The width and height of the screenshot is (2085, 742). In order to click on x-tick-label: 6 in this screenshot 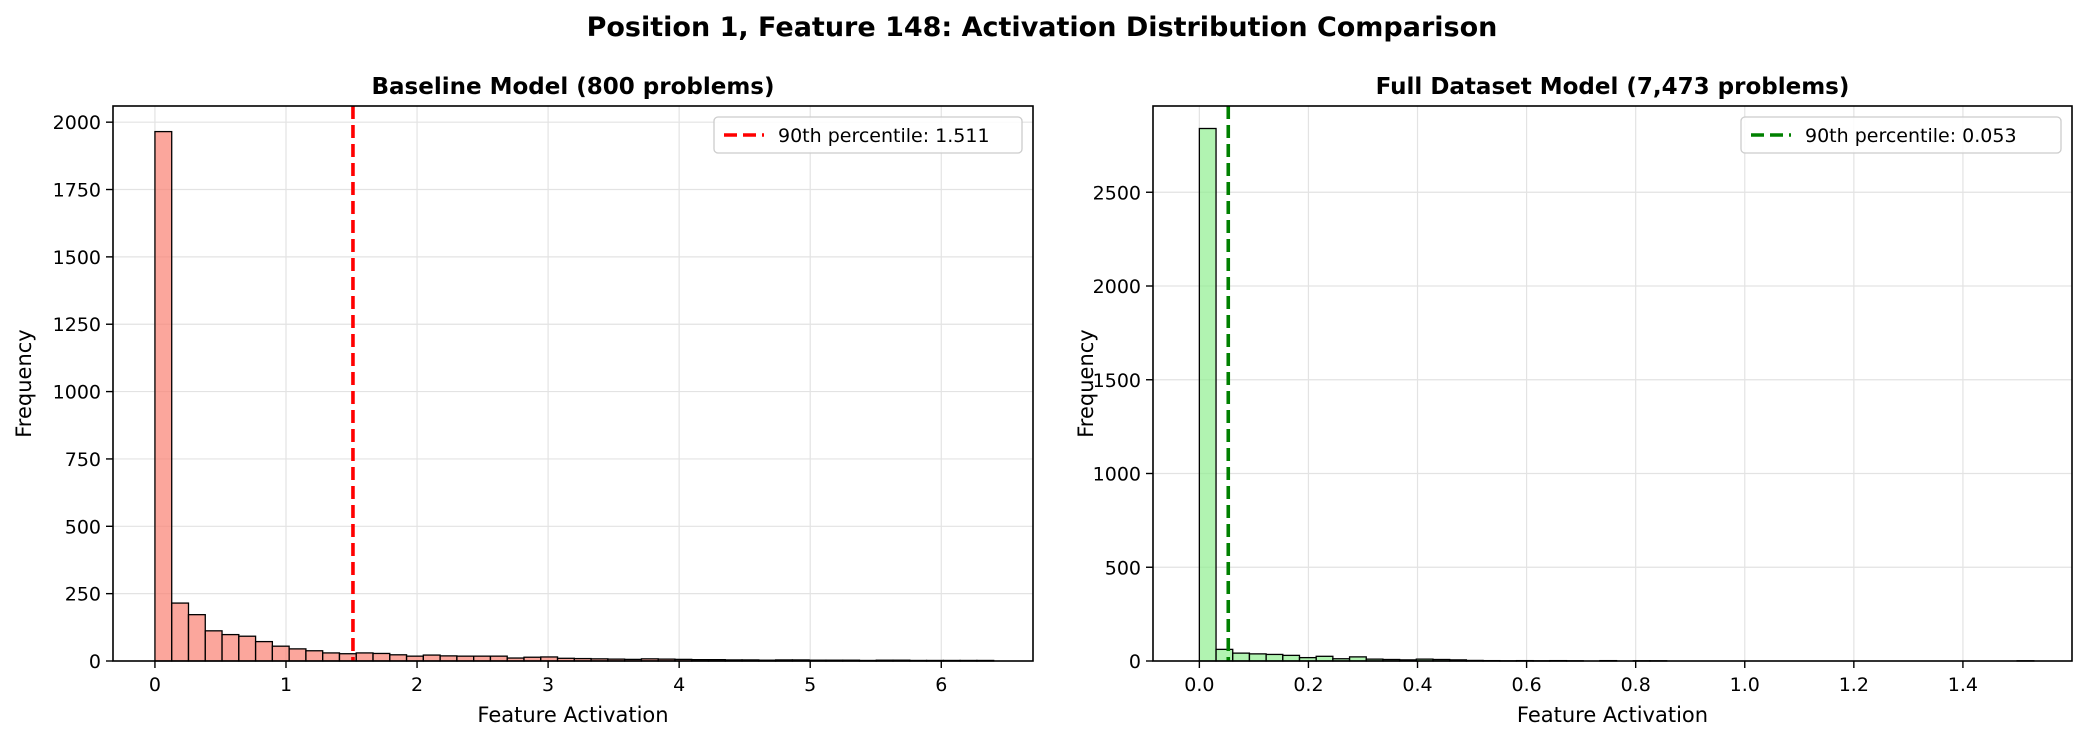, I will do `click(941, 685)`.